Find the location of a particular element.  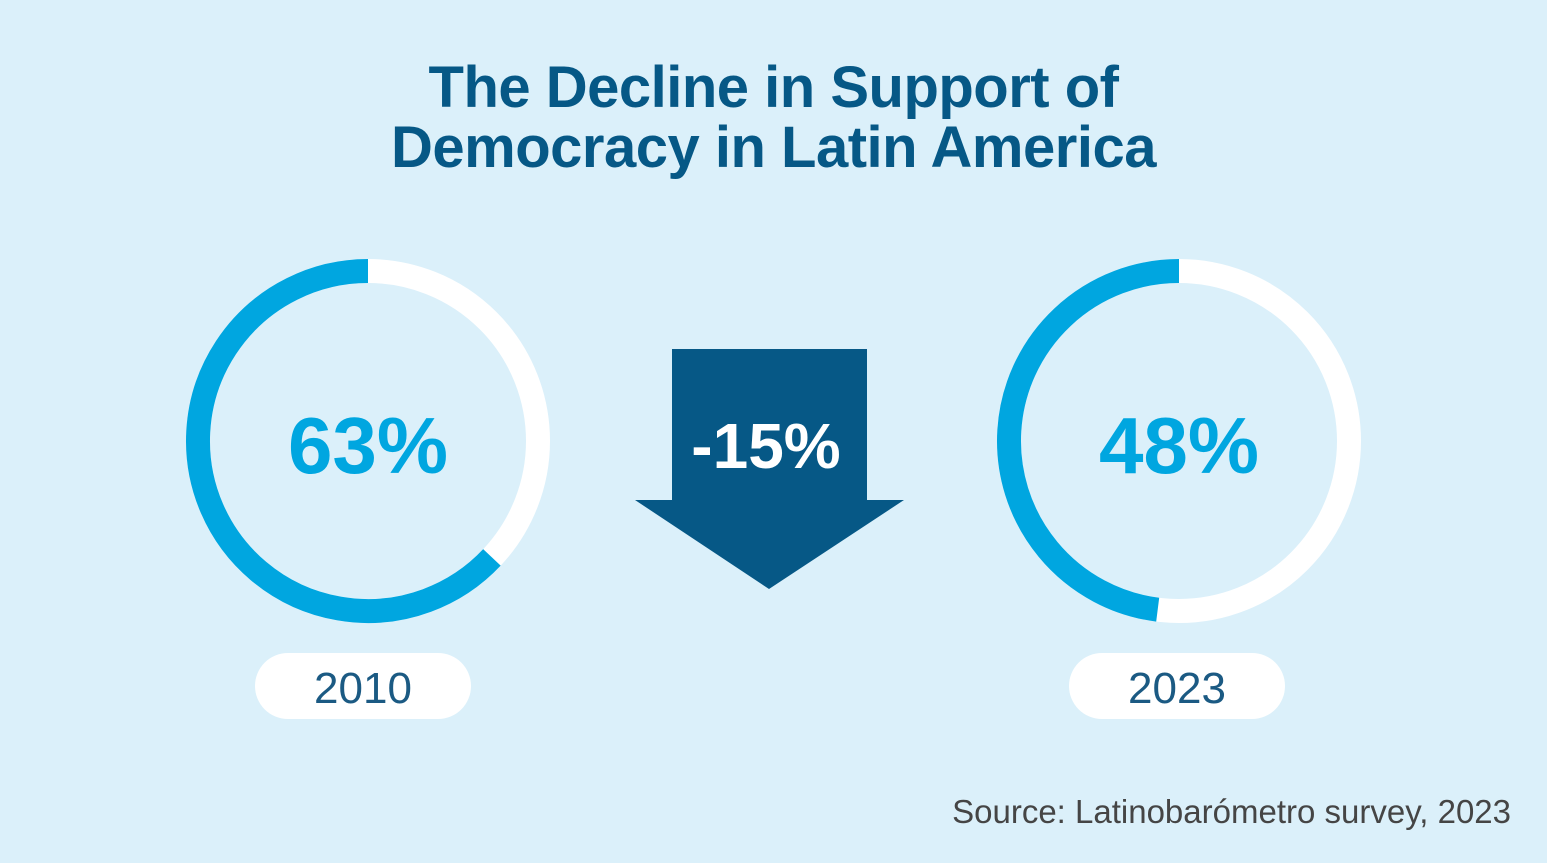

year-label-2010: 2010 is located at coordinates (363, 688).